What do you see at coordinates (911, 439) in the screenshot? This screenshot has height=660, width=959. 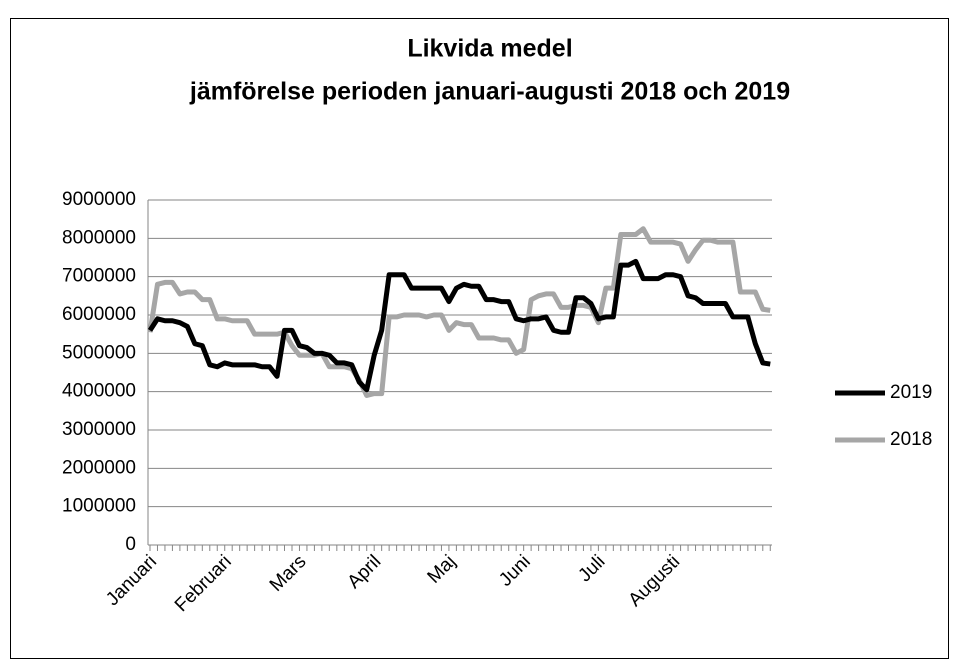 I see `legend-label: 2018` at bounding box center [911, 439].